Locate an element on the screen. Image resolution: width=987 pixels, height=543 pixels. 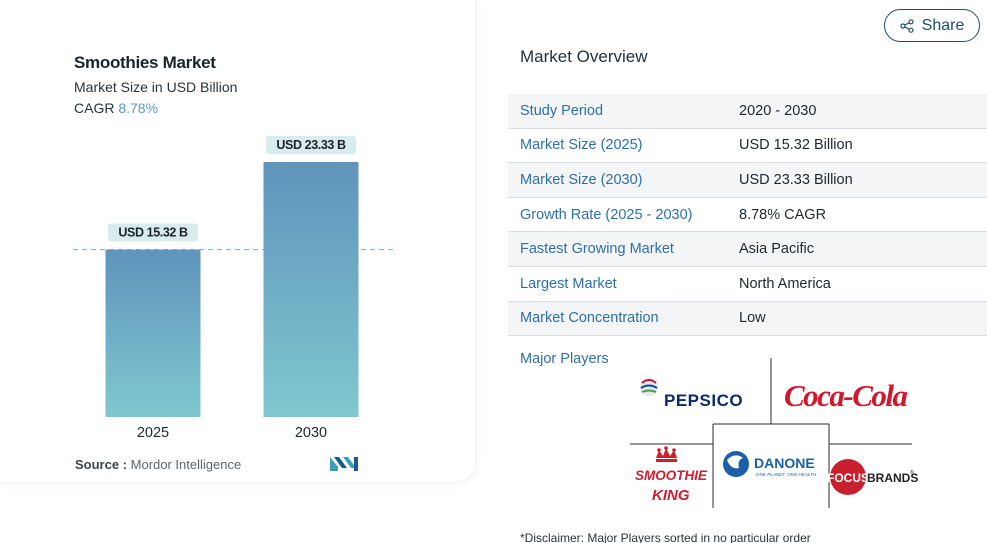
pepsico-logo: PEPSICO is located at coordinates (691, 394).